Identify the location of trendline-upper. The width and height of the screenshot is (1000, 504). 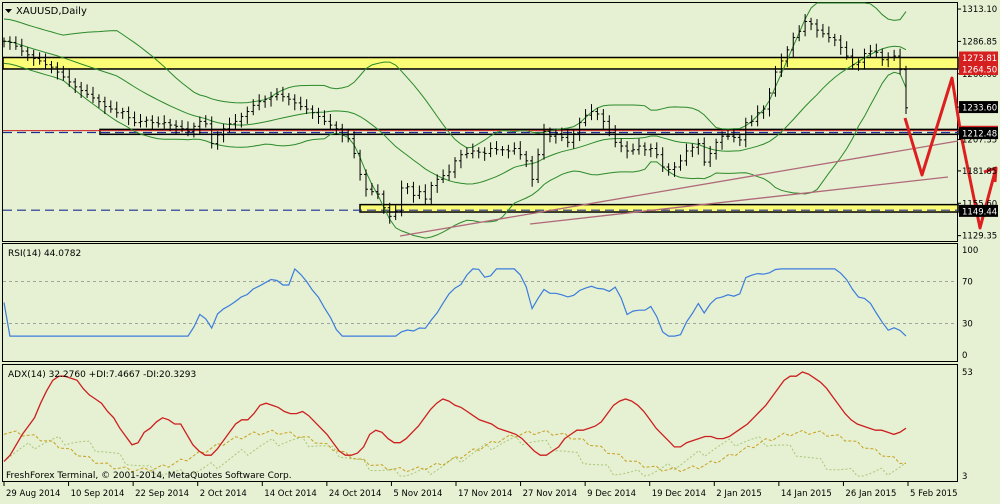
(679, 188).